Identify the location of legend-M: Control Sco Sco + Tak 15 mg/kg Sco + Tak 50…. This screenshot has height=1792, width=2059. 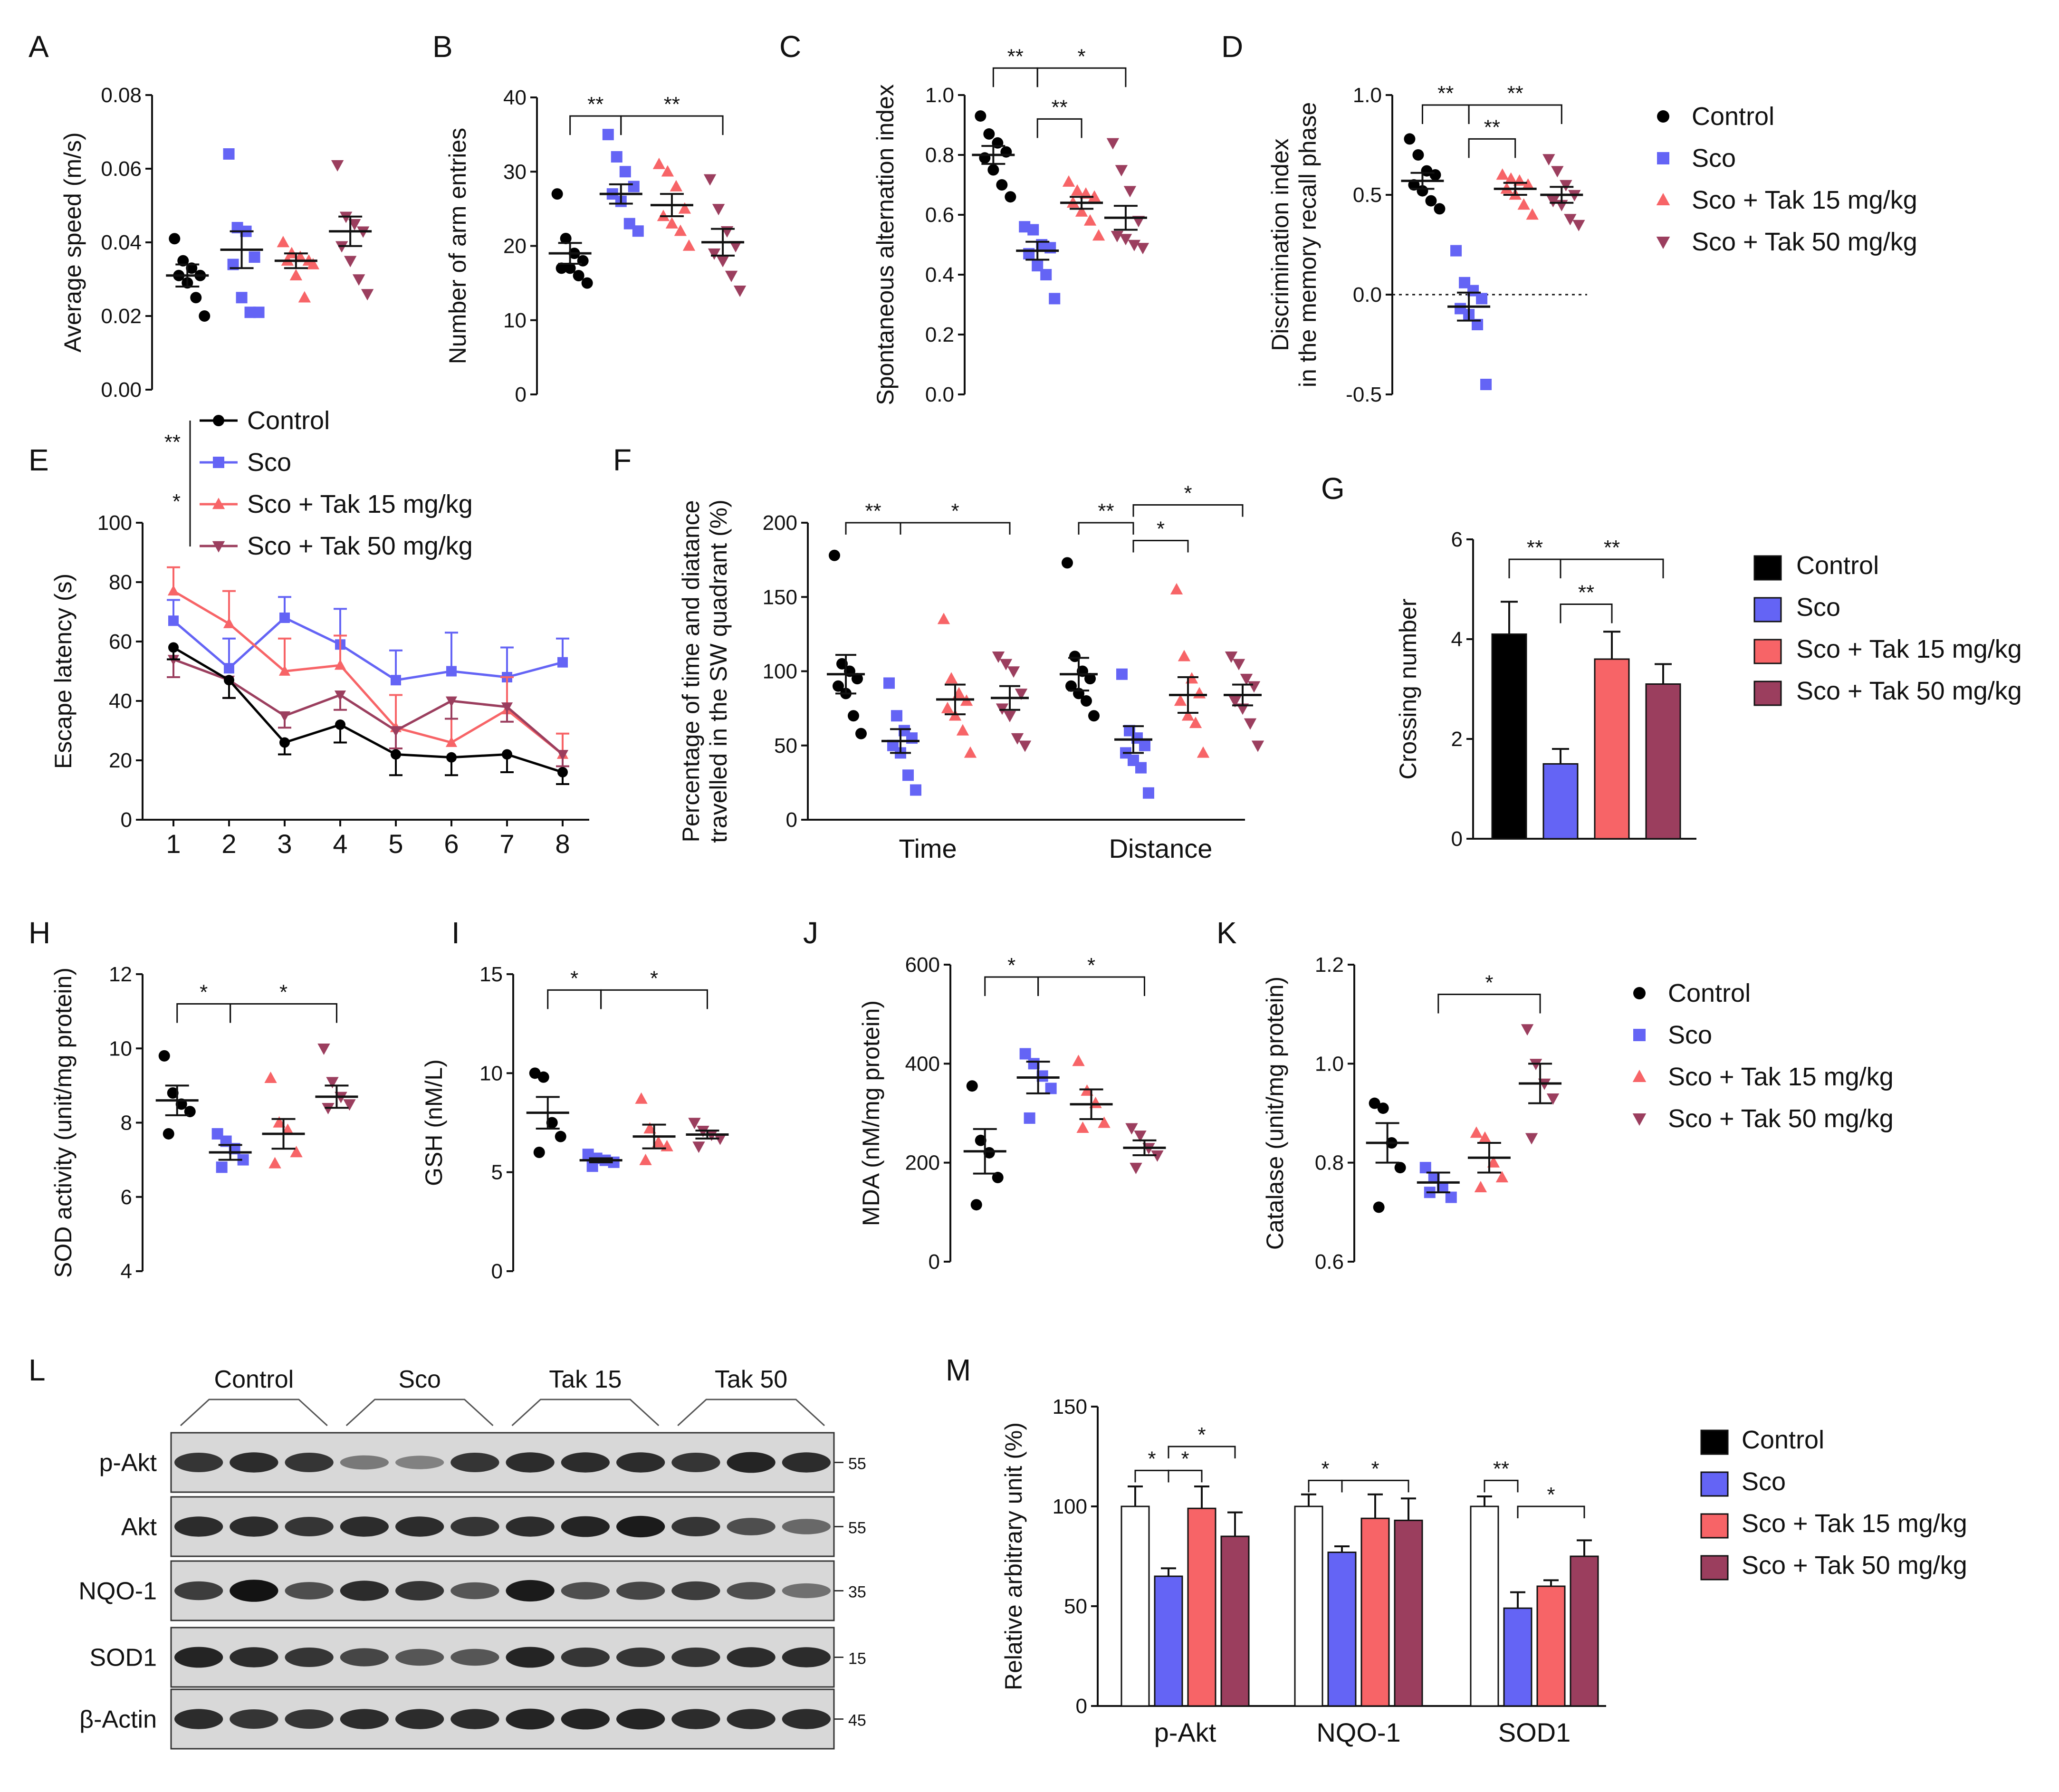
(1833, 1503).